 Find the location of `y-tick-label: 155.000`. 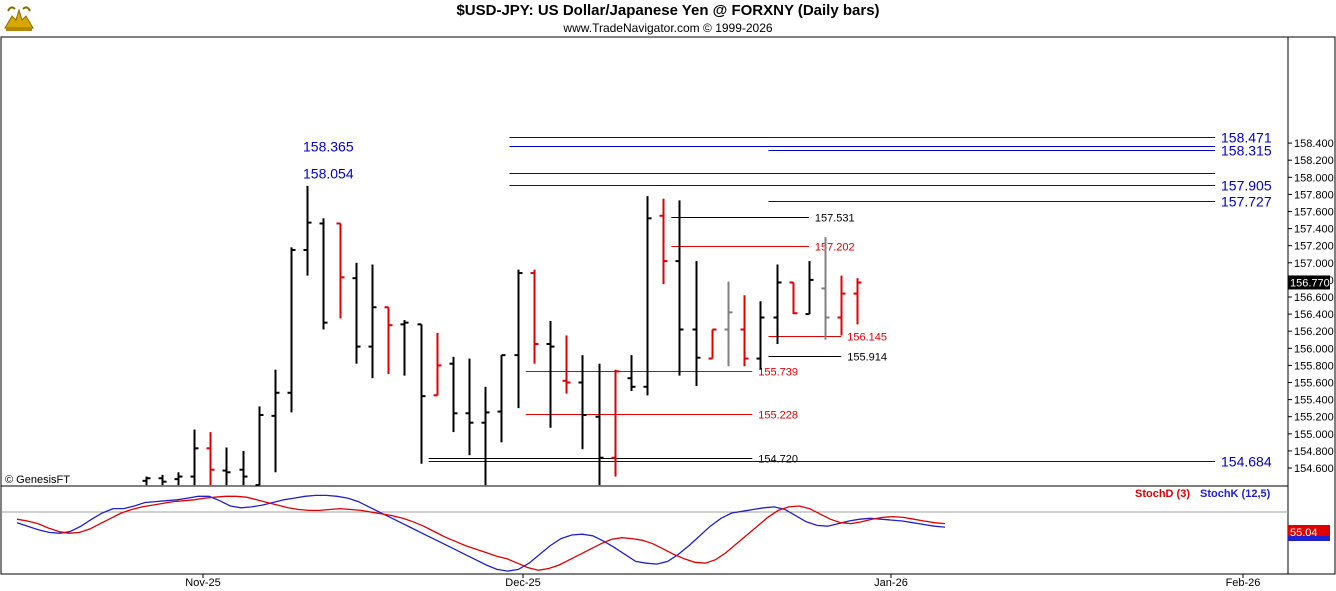

y-tick-label: 155.000 is located at coordinates (1314, 435).